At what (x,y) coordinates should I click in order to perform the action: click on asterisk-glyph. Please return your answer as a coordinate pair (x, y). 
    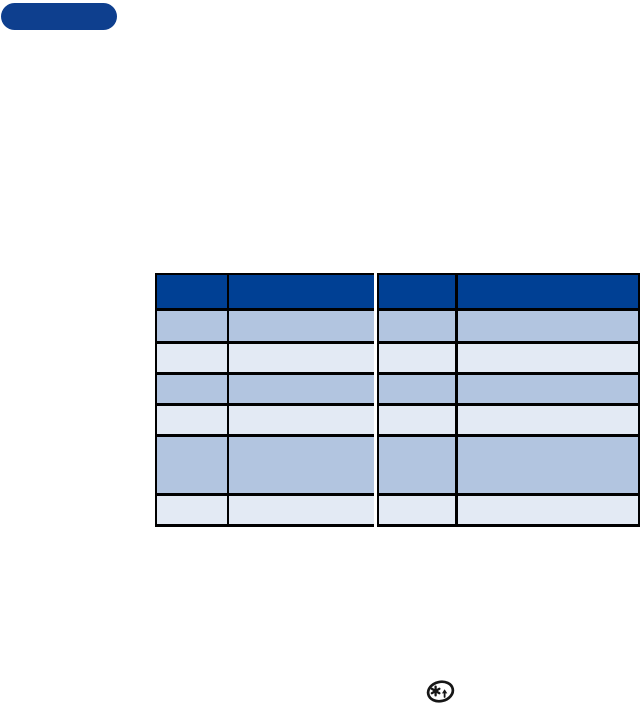
    Looking at the image, I should click on (435, 691).